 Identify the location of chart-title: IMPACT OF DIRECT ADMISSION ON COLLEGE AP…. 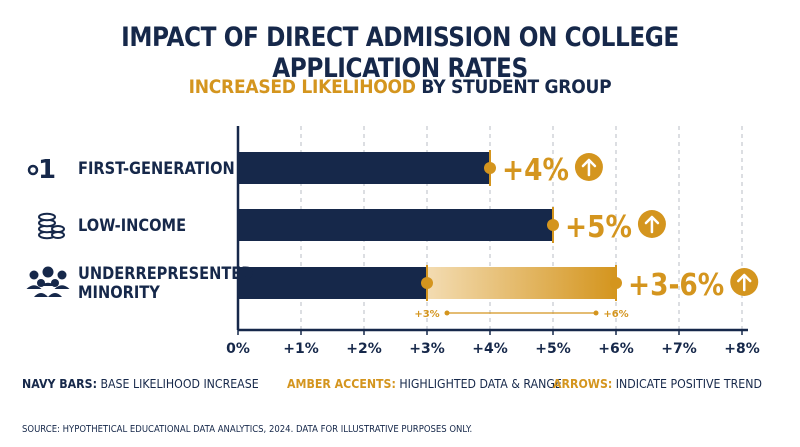
(400, 53).